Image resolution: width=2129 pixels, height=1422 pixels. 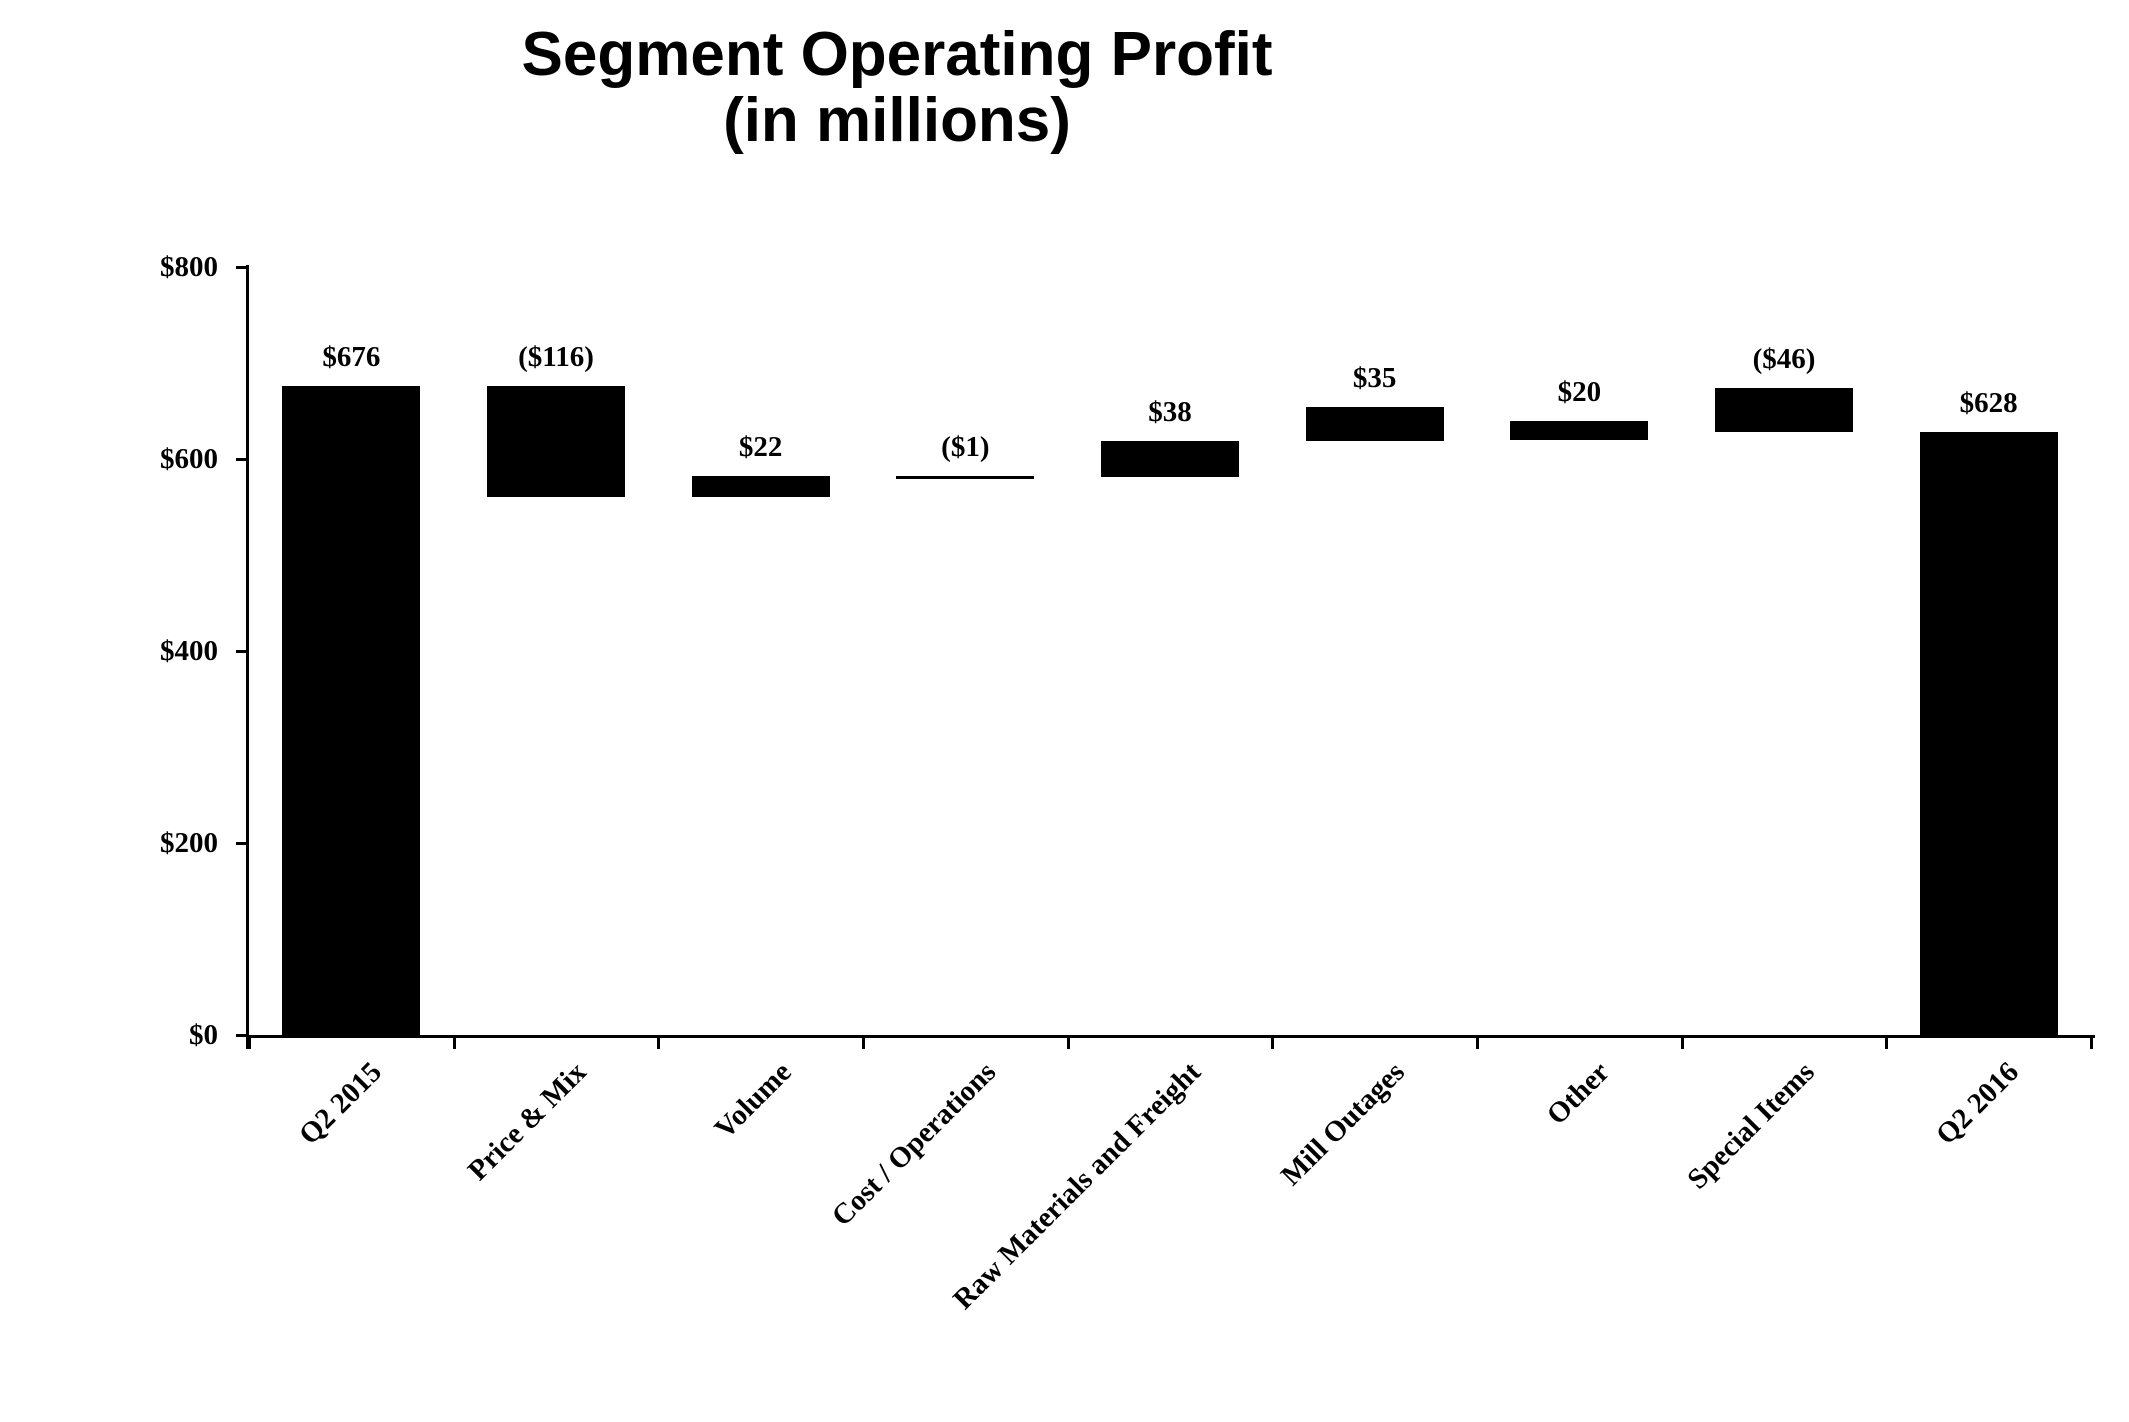 I want to click on y-tick-label: $200, so click(x=189, y=843).